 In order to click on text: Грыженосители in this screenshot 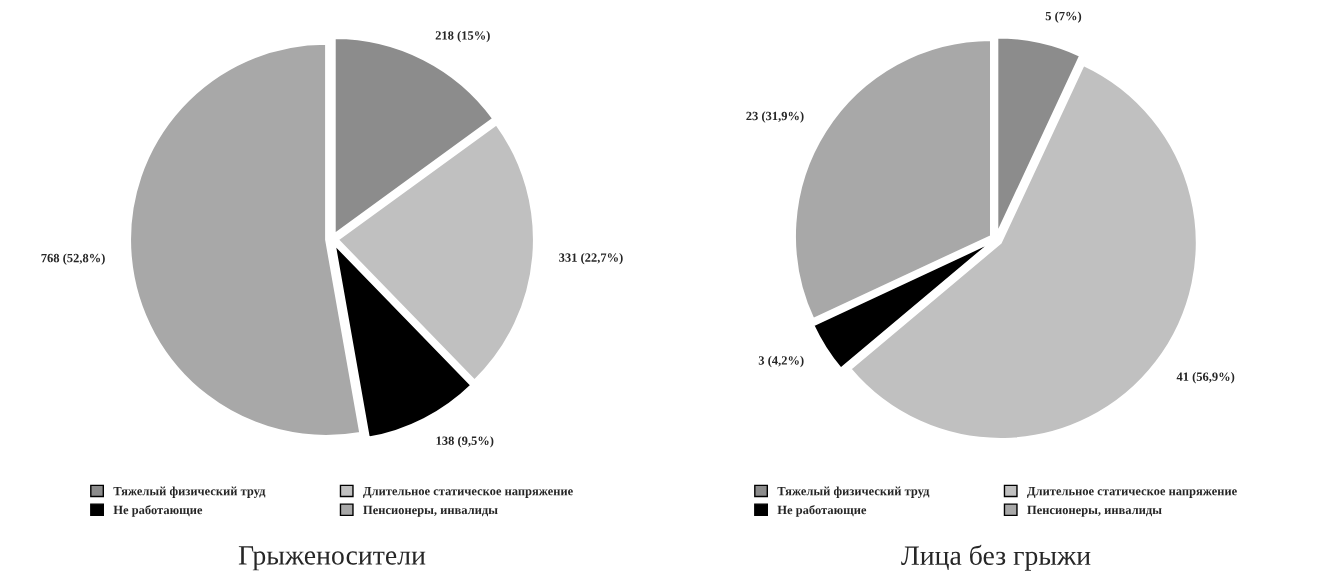, I will do `click(332, 558)`.